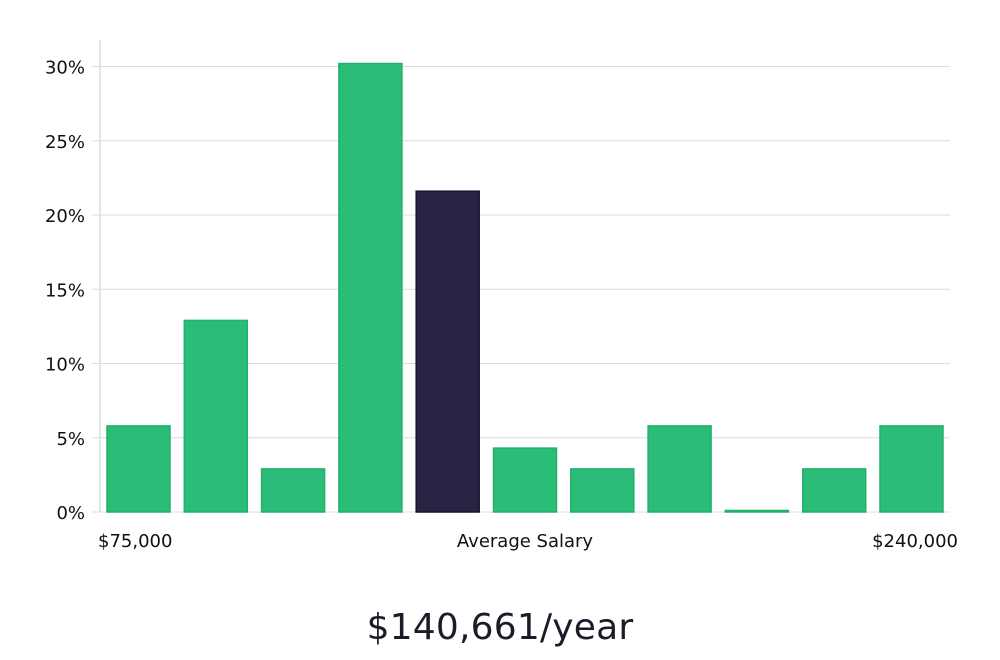 This screenshot has height=660, width=1000. I want to click on y-tick-labels: 0% 5% 10% 15% 20% 25% 30%, so click(65, 291).